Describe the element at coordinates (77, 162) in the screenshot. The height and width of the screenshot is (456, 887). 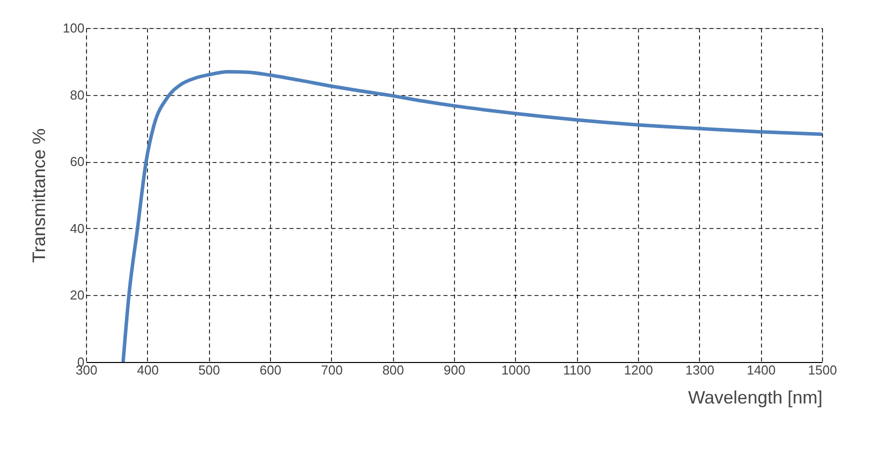
I see `y-tick-label: 60` at that location.